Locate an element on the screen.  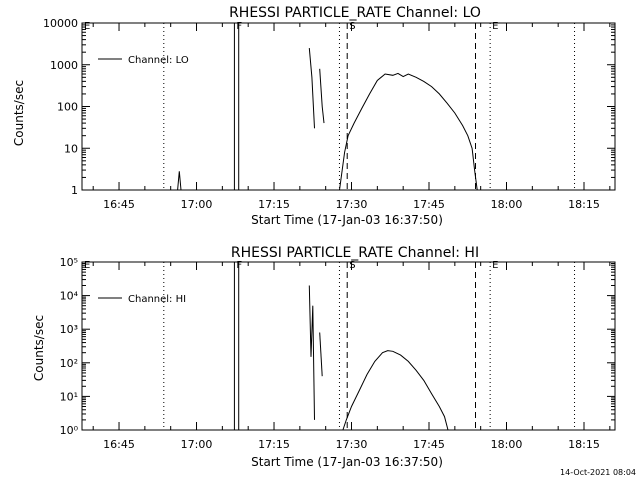
chart-title-lo: RHESSI PARTICLE_RATE Channel: LO is located at coordinates (355, 13).